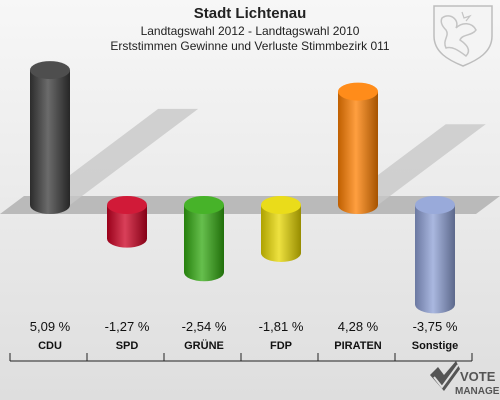  Describe the element at coordinates (241, 357) in the screenshot. I see `category-axis` at that location.